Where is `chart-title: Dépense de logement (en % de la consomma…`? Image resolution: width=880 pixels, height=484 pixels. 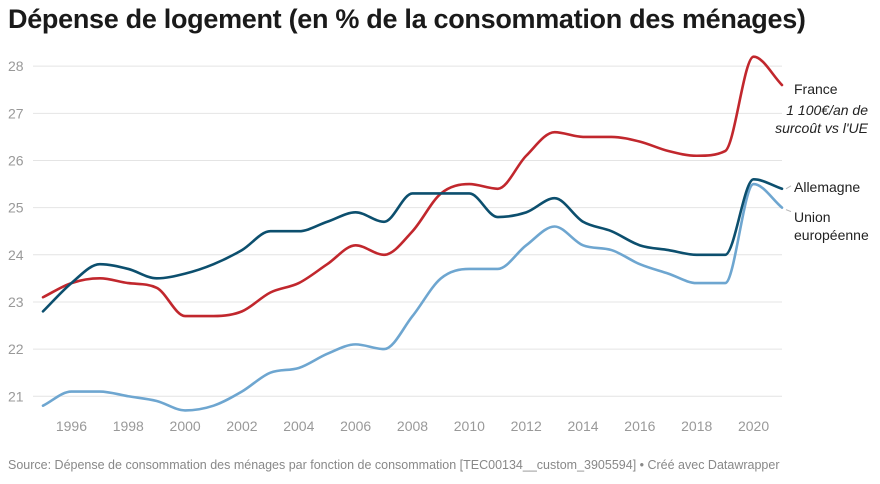
chart-title: Dépense de logement (en % de la consomma… is located at coordinates (407, 19).